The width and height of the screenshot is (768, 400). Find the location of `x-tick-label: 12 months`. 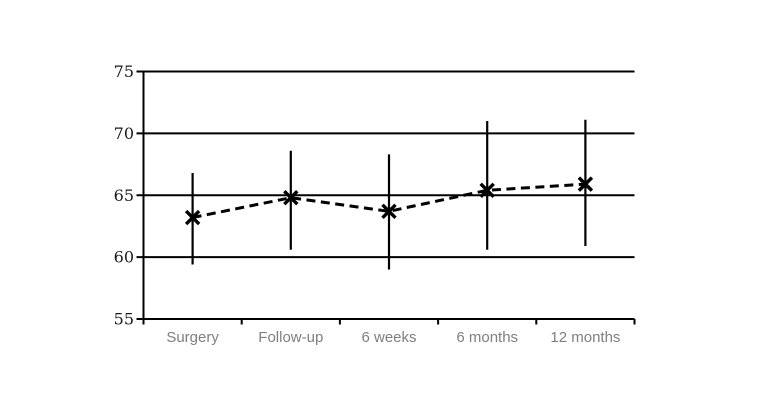

x-tick-label: 12 months is located at coordinates (585, 337).